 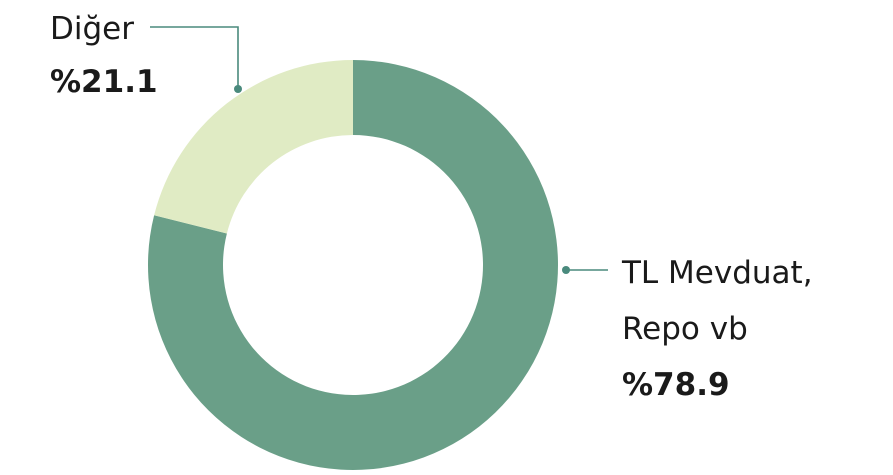 I want to click on slice-label-line-2: Repo vb, so click(x=685, y=329).